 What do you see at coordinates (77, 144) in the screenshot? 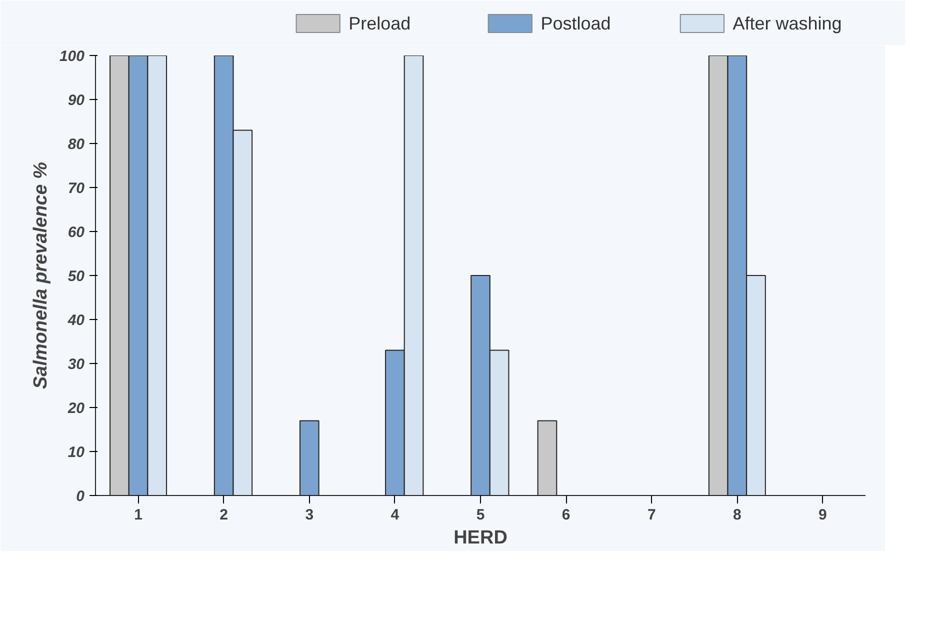
I see `y-tick-label: 80` at bounding box center [77, 144].